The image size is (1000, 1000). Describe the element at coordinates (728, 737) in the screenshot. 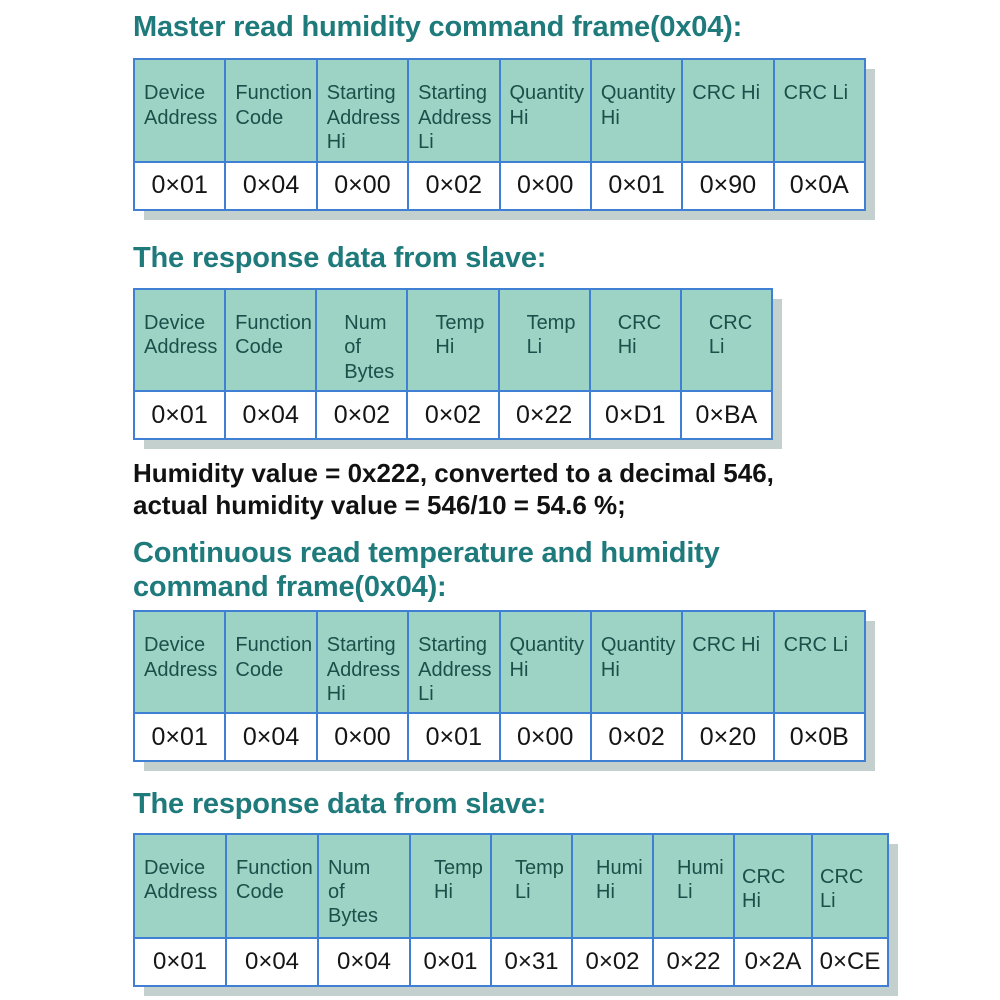

I see `byte-value-cell: 0×20` at that location.